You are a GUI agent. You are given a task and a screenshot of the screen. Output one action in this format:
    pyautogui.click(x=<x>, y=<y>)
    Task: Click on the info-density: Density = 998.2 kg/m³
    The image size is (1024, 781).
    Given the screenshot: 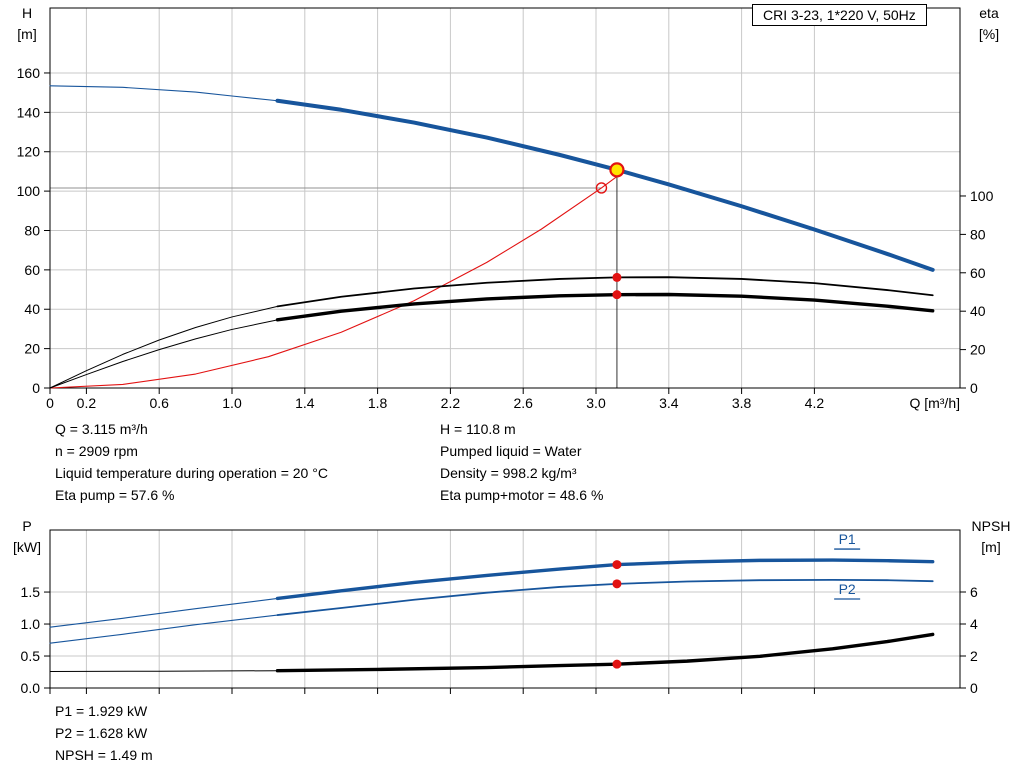 What is the action you would take?
    pyautogui.click(x=508, y=473)
    